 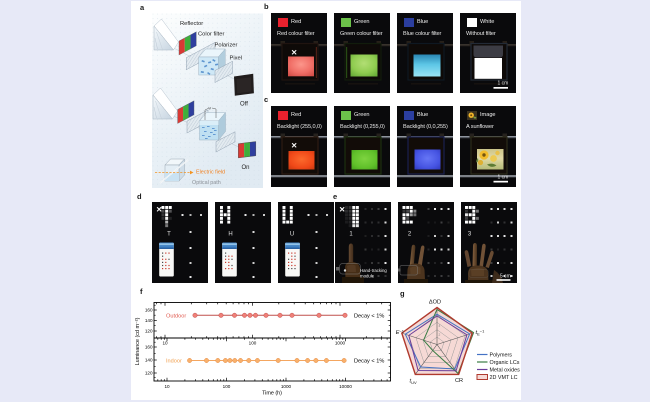 I want to click on svg-text: Hand-tracking, so click(x=373, y=270).